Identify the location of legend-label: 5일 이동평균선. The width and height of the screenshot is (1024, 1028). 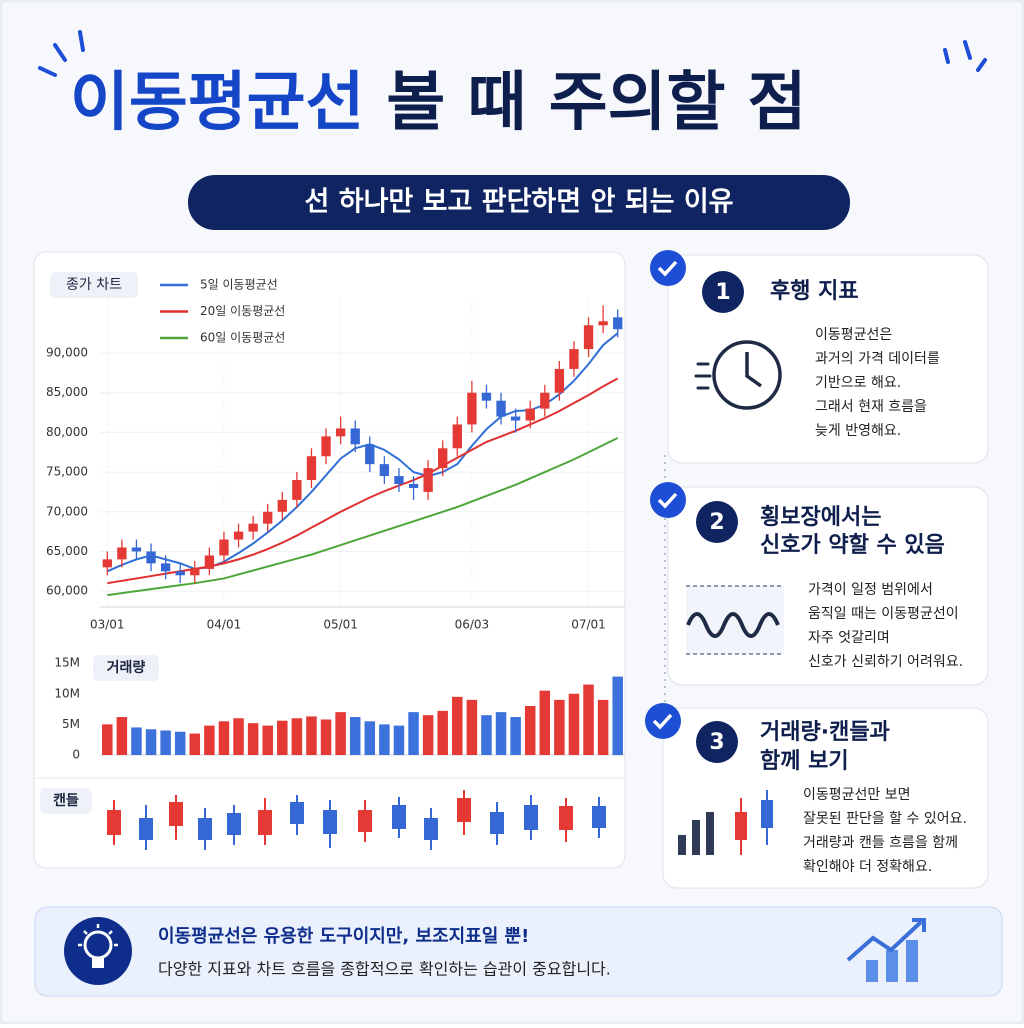
(239, 285).